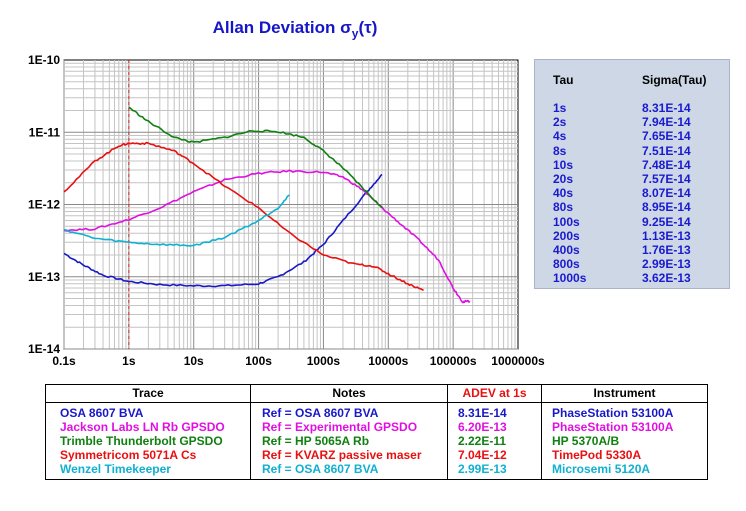  I want to click on sigma-value: 8.07E-14, so click(666, 193).